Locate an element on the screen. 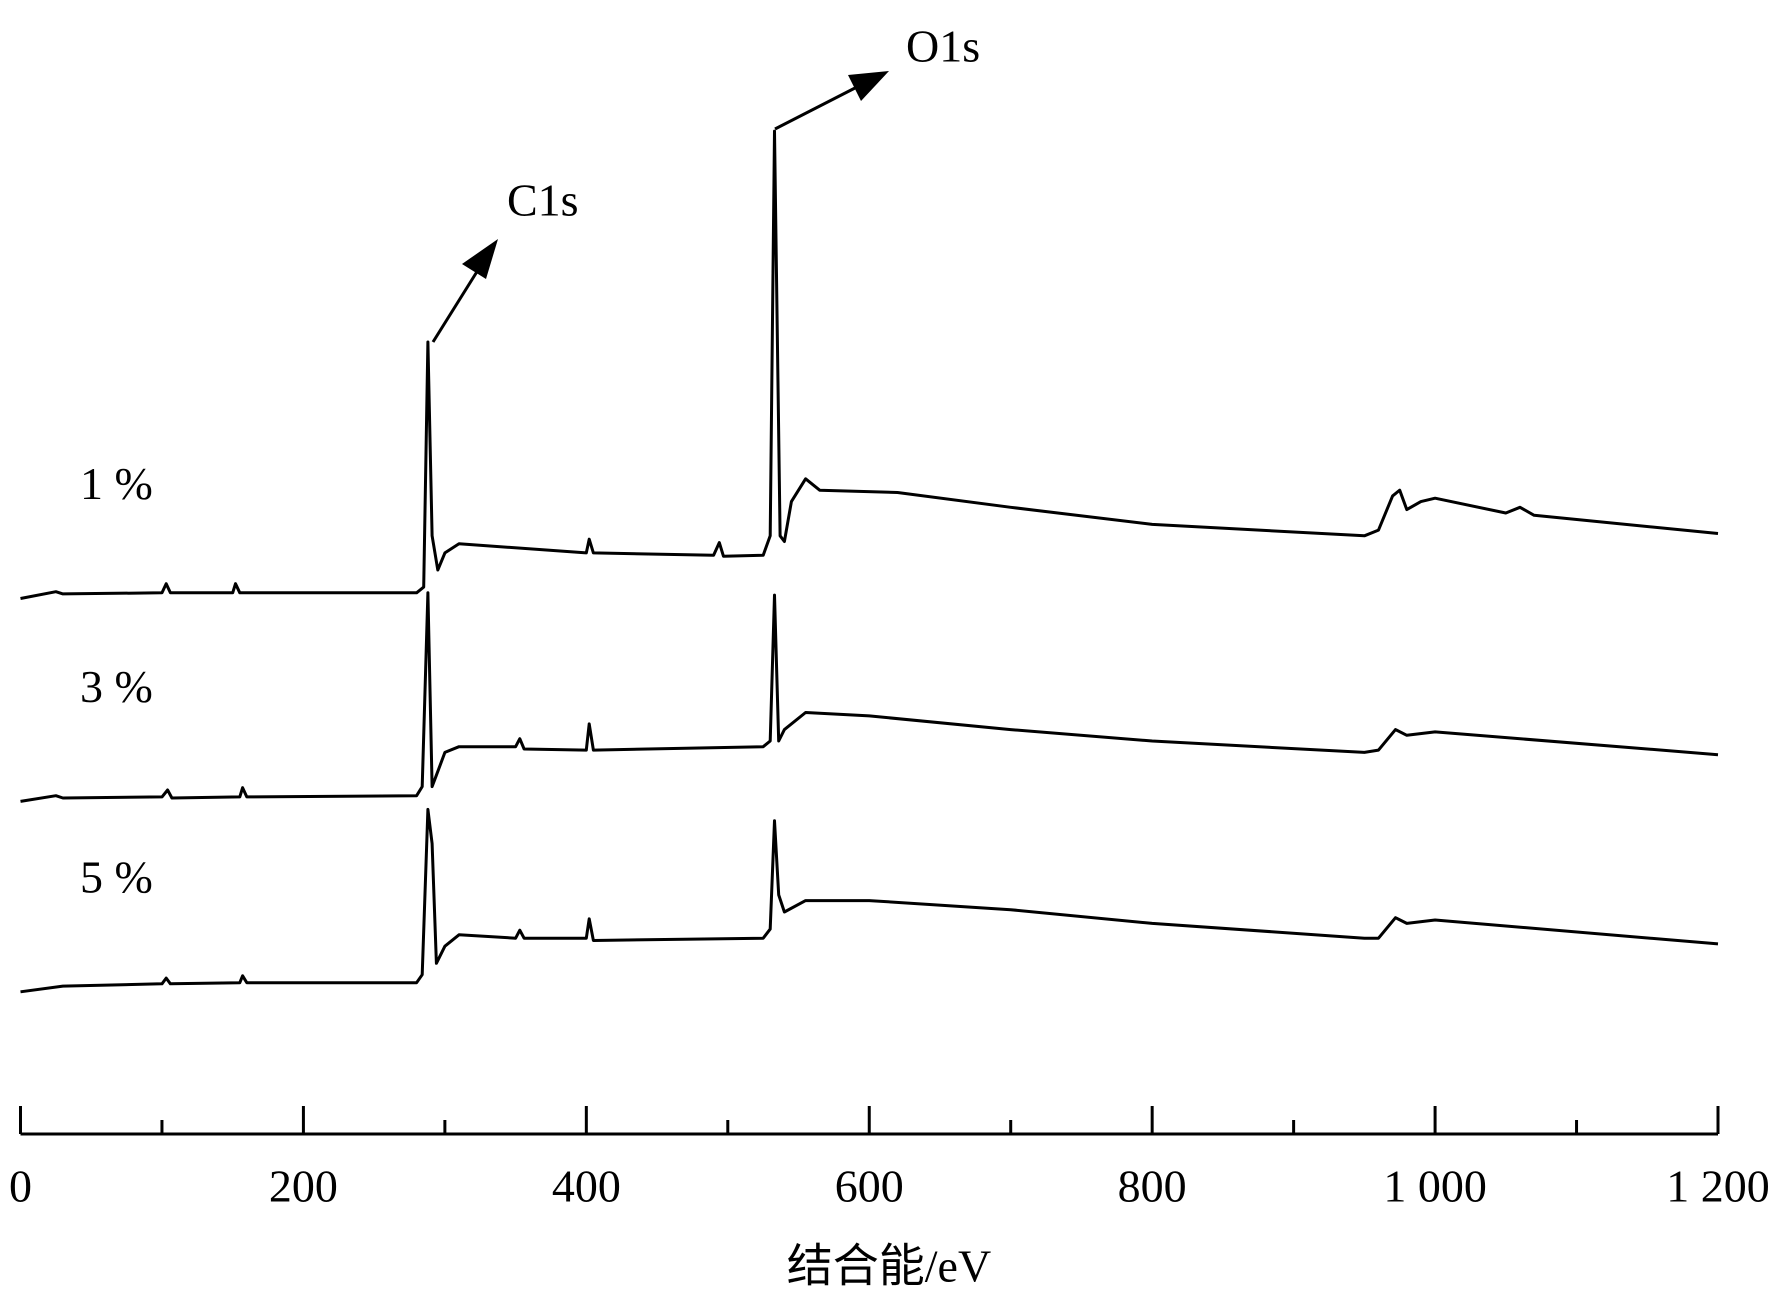  series-label: 5 % is located at coordinates (116, 876).